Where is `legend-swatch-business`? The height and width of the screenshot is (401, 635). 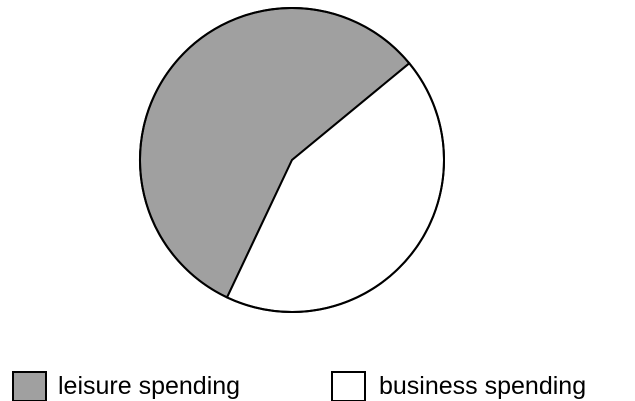 legend-swatch-business is located at coordinates (348, 386).